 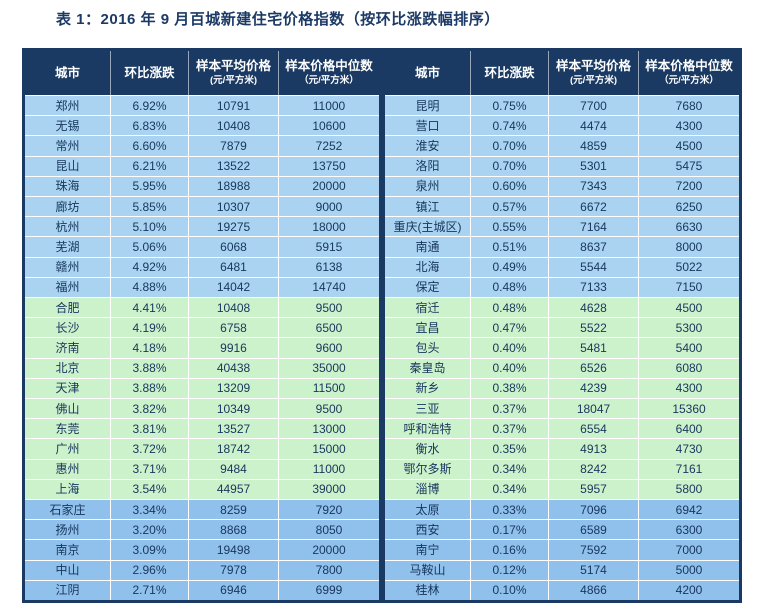 What do you see at coordinates (150, 550) in the screenshot?
I see `mom-change-cell: 3.09%` at bounding box center [150, 550].